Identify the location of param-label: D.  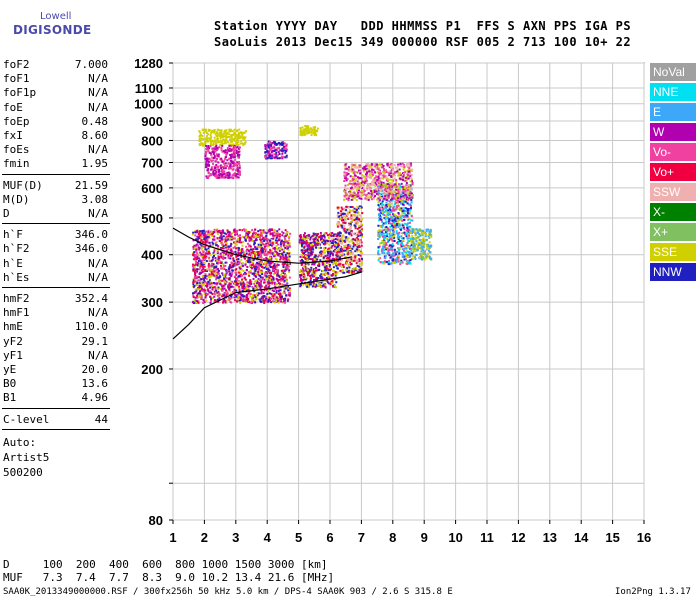
(6, 213).